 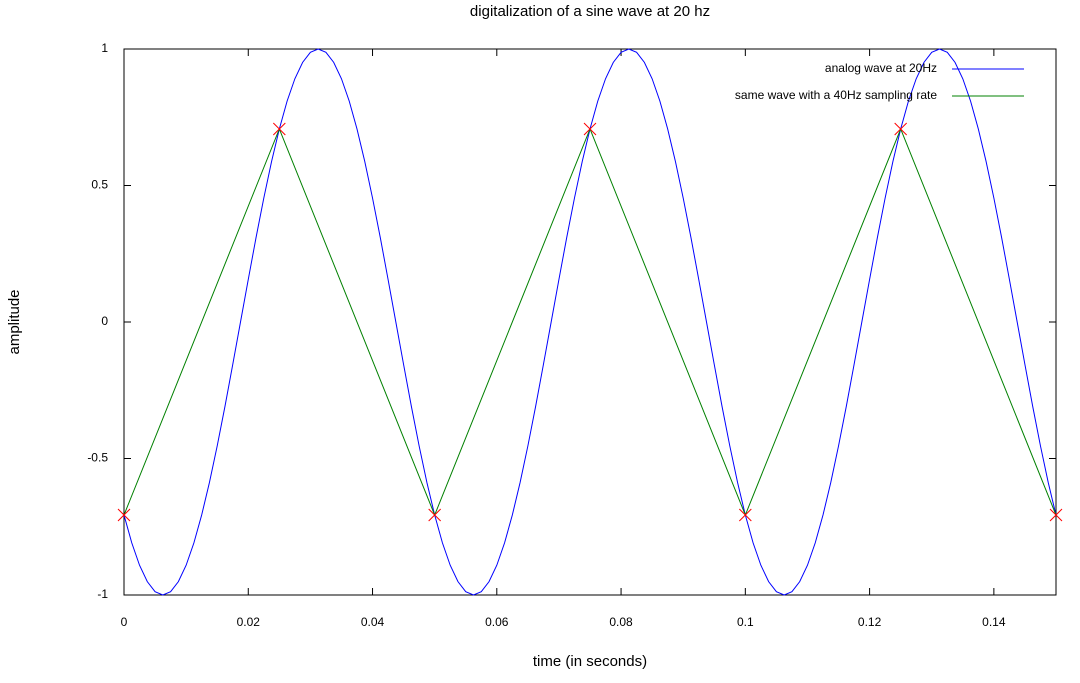 What do you see at coordinates (97, 458) in the screenshot?
I see `y-tick-label: -0.5` at bounding box center [97, 458].